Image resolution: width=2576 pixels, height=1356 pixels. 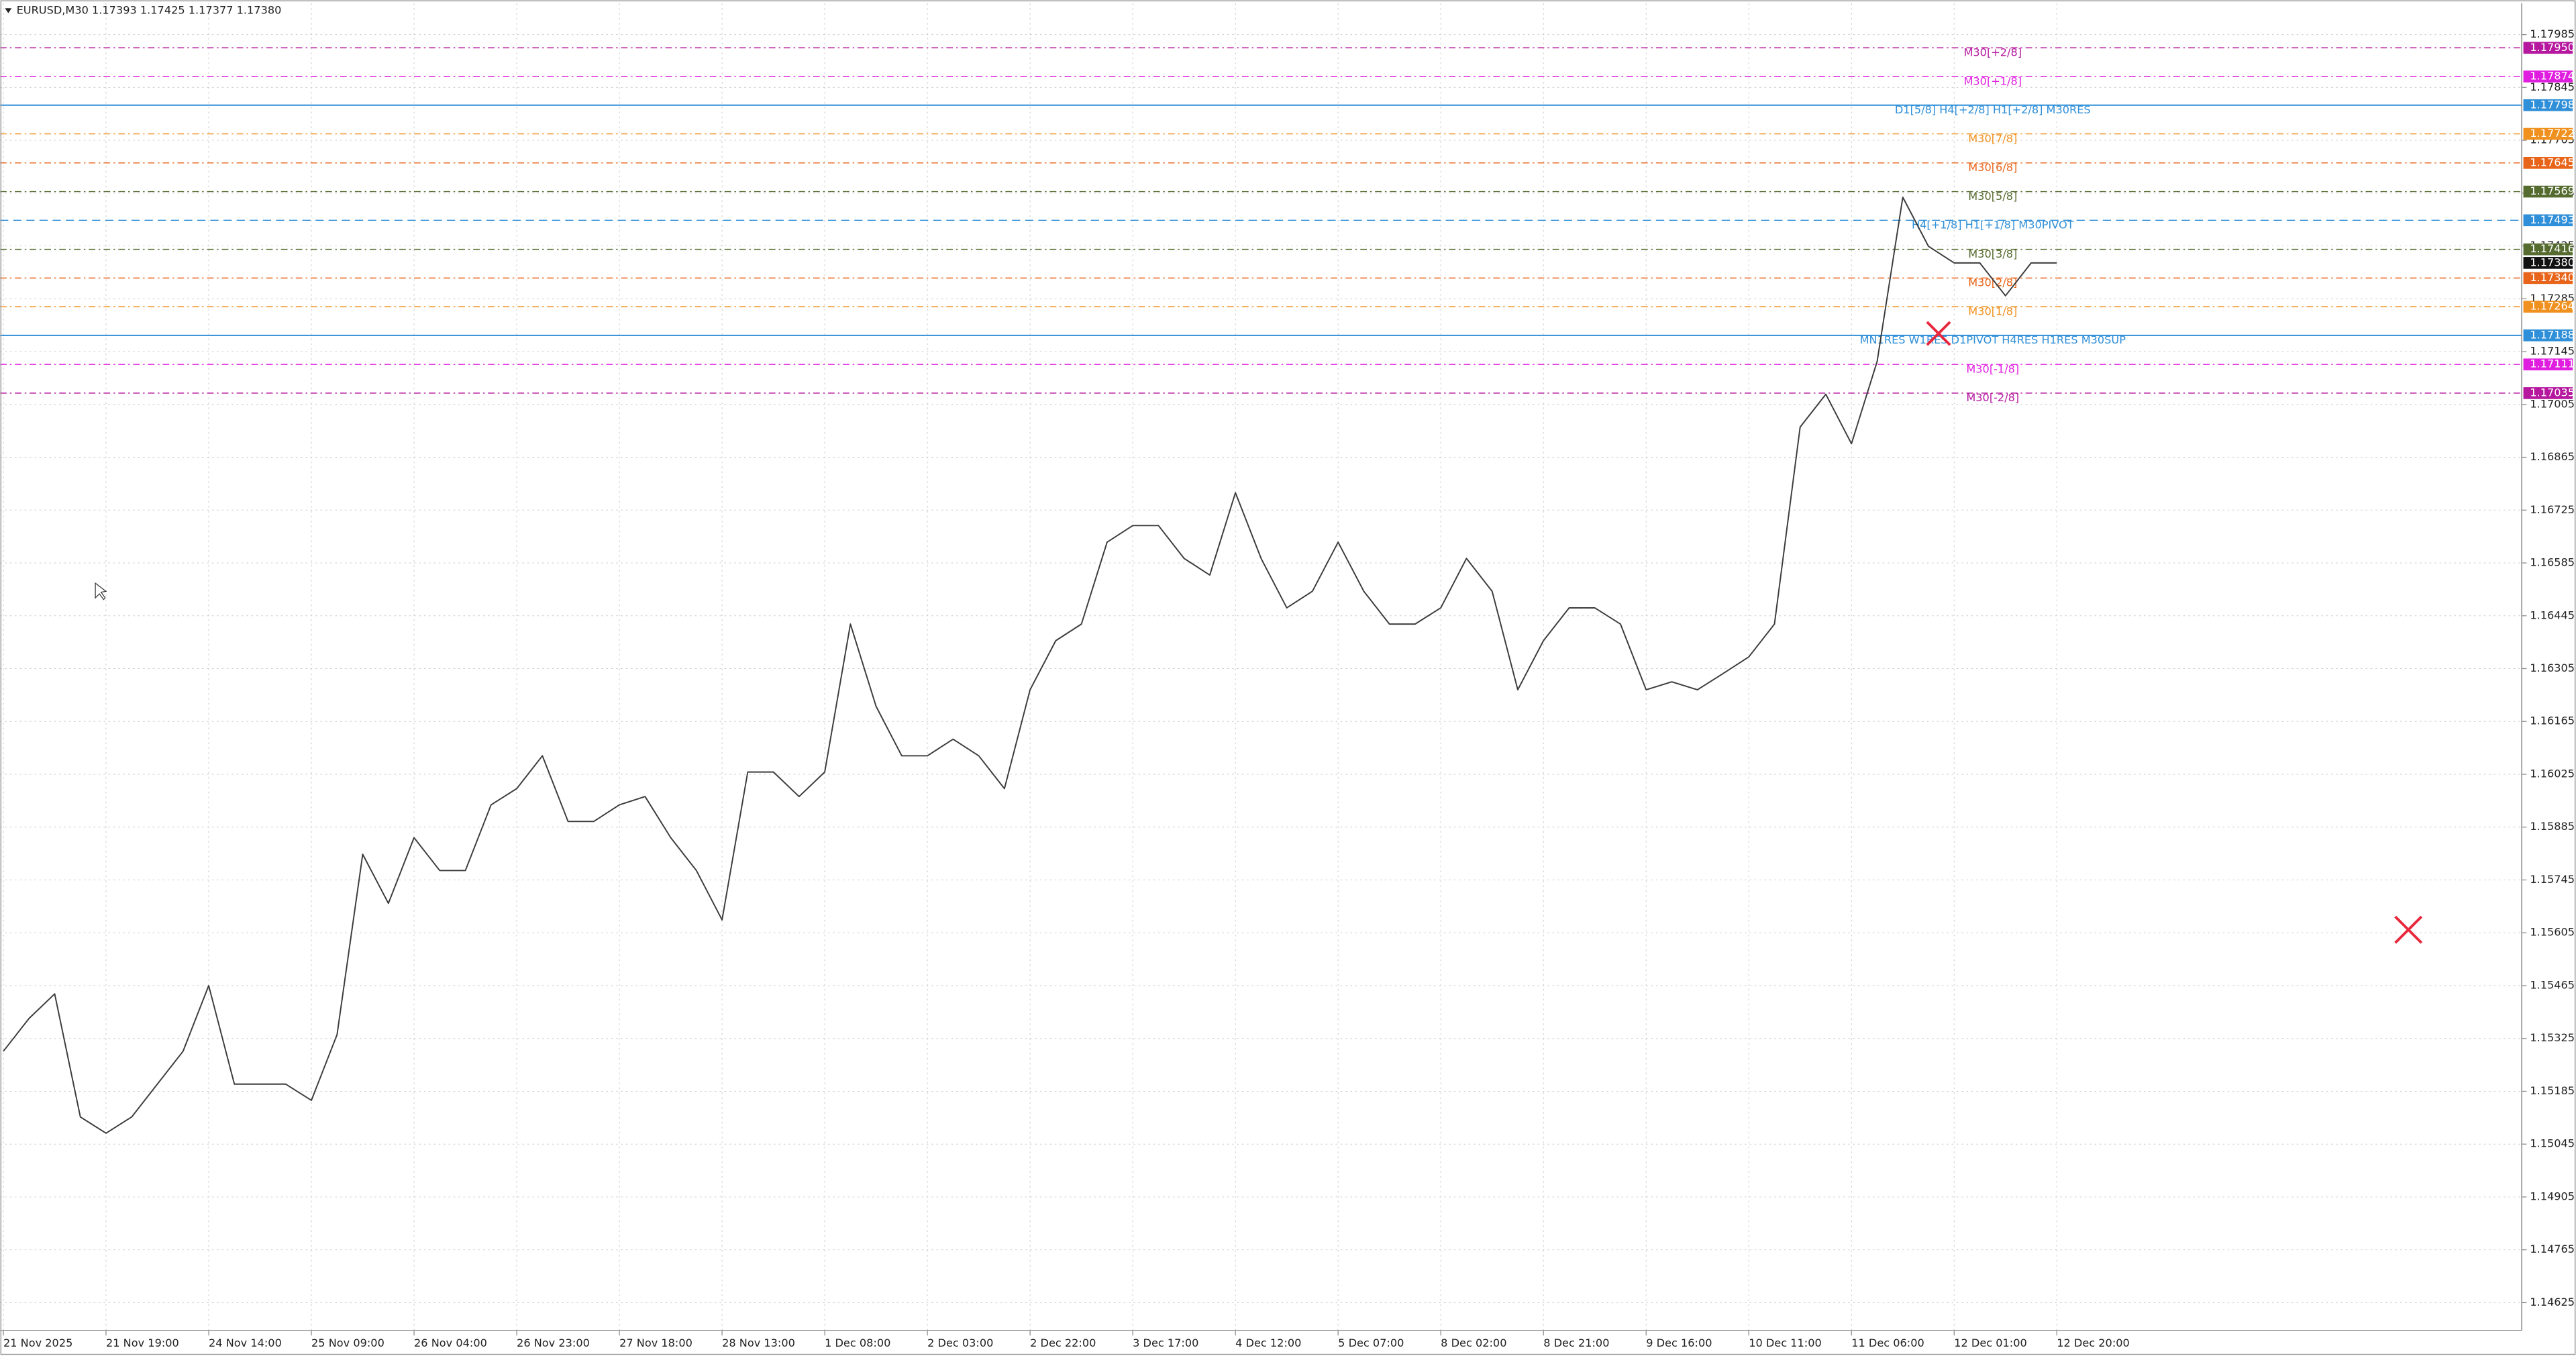 I want to click on level-label: H4[+1/8] H1[+1/8] M30PIVOT, so click(x=1993, y=225).